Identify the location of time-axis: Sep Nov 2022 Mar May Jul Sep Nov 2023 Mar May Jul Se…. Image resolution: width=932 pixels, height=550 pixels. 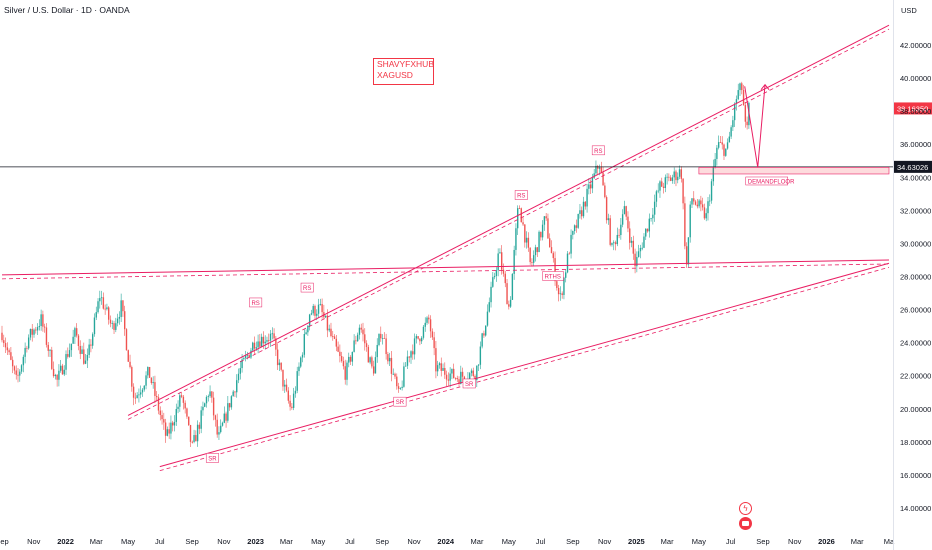
(447, 541).